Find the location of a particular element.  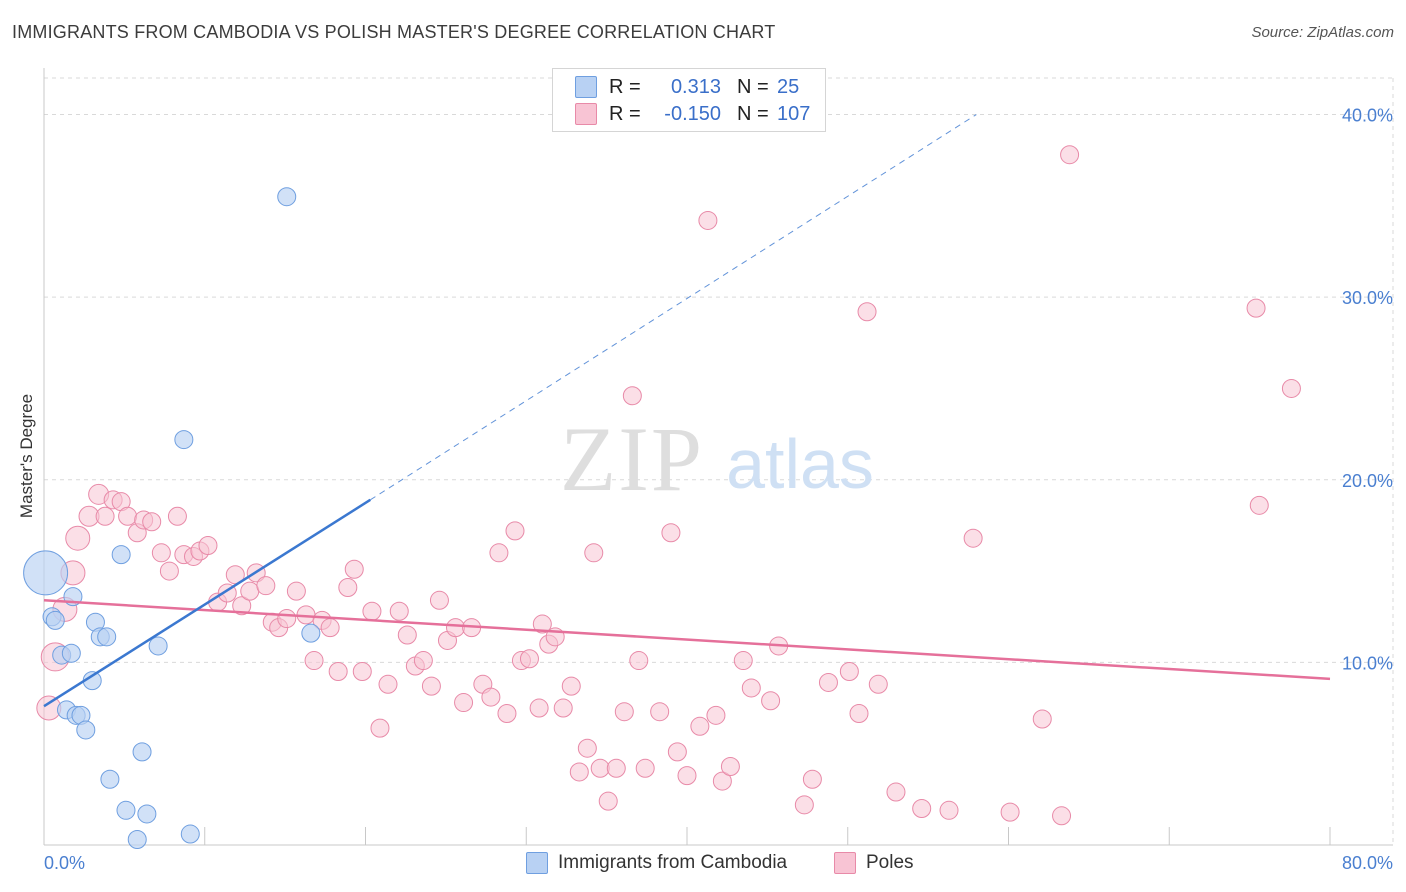

legend-row-poles: R = -0.150 N = 107 is located at coordinates (692, 114).